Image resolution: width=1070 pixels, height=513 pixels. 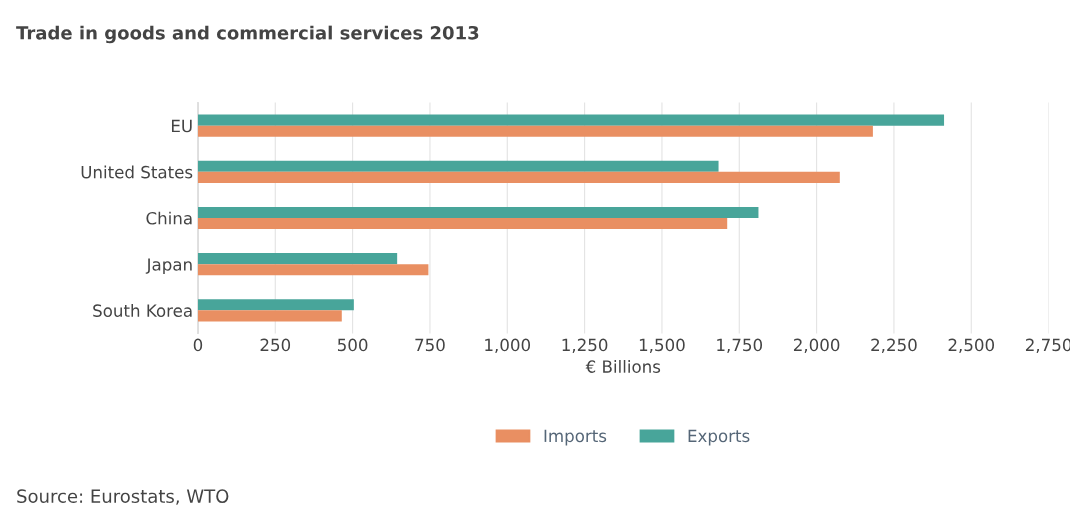 What do you see at coordinates (816, 345) in the screenshot?
I see `x-tick-label: 2,000` at bounding box center [816, 345].